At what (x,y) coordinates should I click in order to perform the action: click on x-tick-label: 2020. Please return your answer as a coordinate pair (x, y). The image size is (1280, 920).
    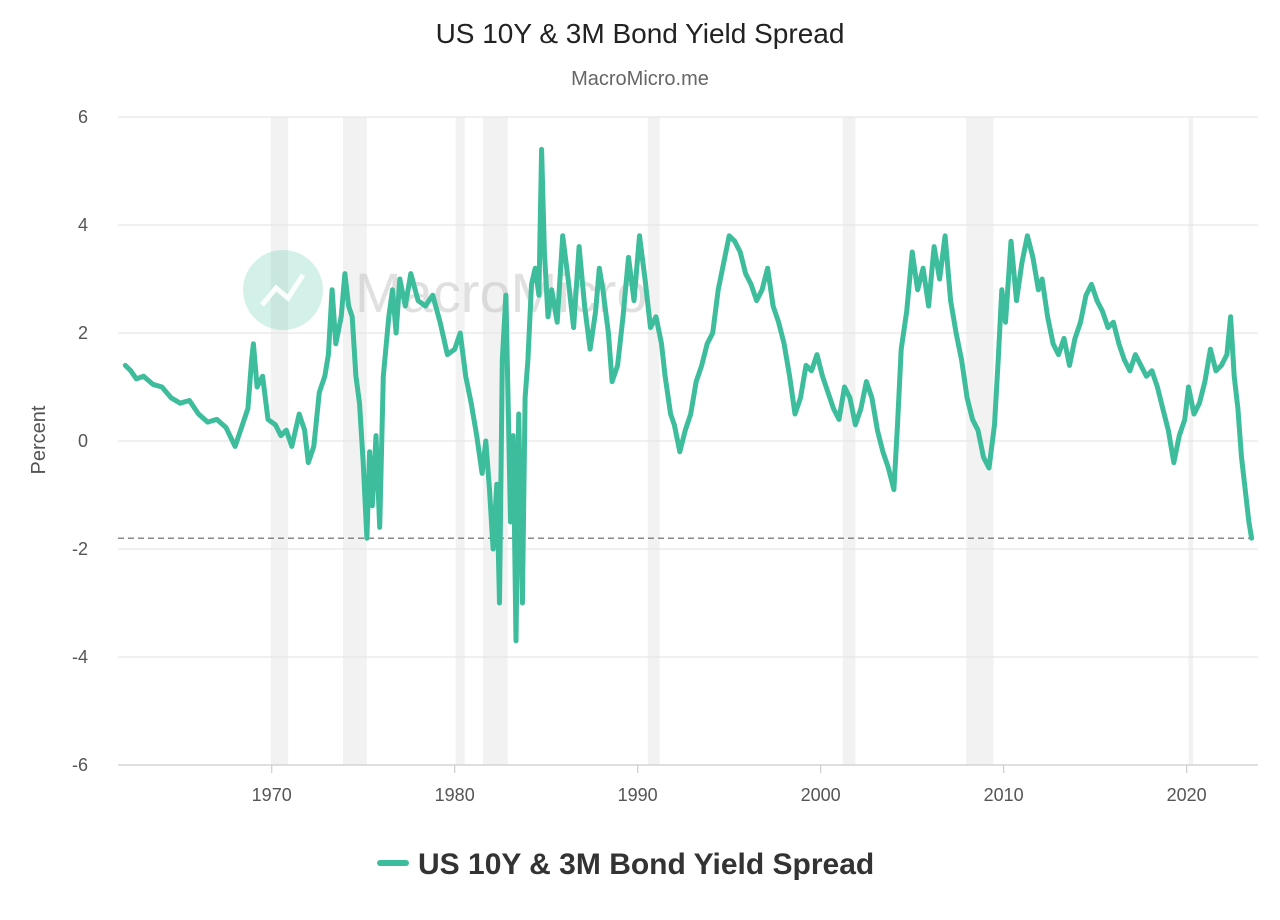
    Looking at the image, I should click on (1187, 795).